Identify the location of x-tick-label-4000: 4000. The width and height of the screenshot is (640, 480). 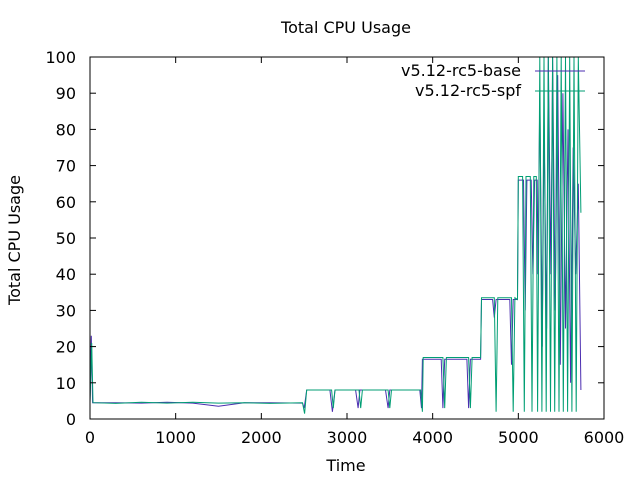
(432, 437).